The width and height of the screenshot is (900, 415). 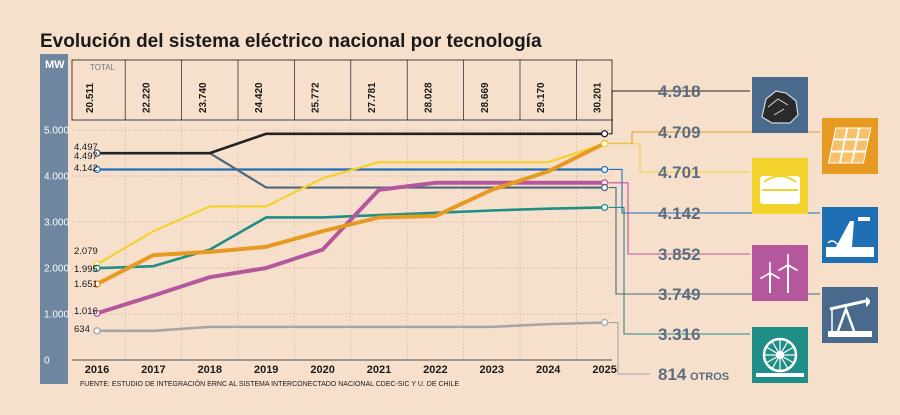 What do you see at coordinates (86, 269) in the screenshot?
I see `start-value-label: 1.995` at bounding box center [86, 269].